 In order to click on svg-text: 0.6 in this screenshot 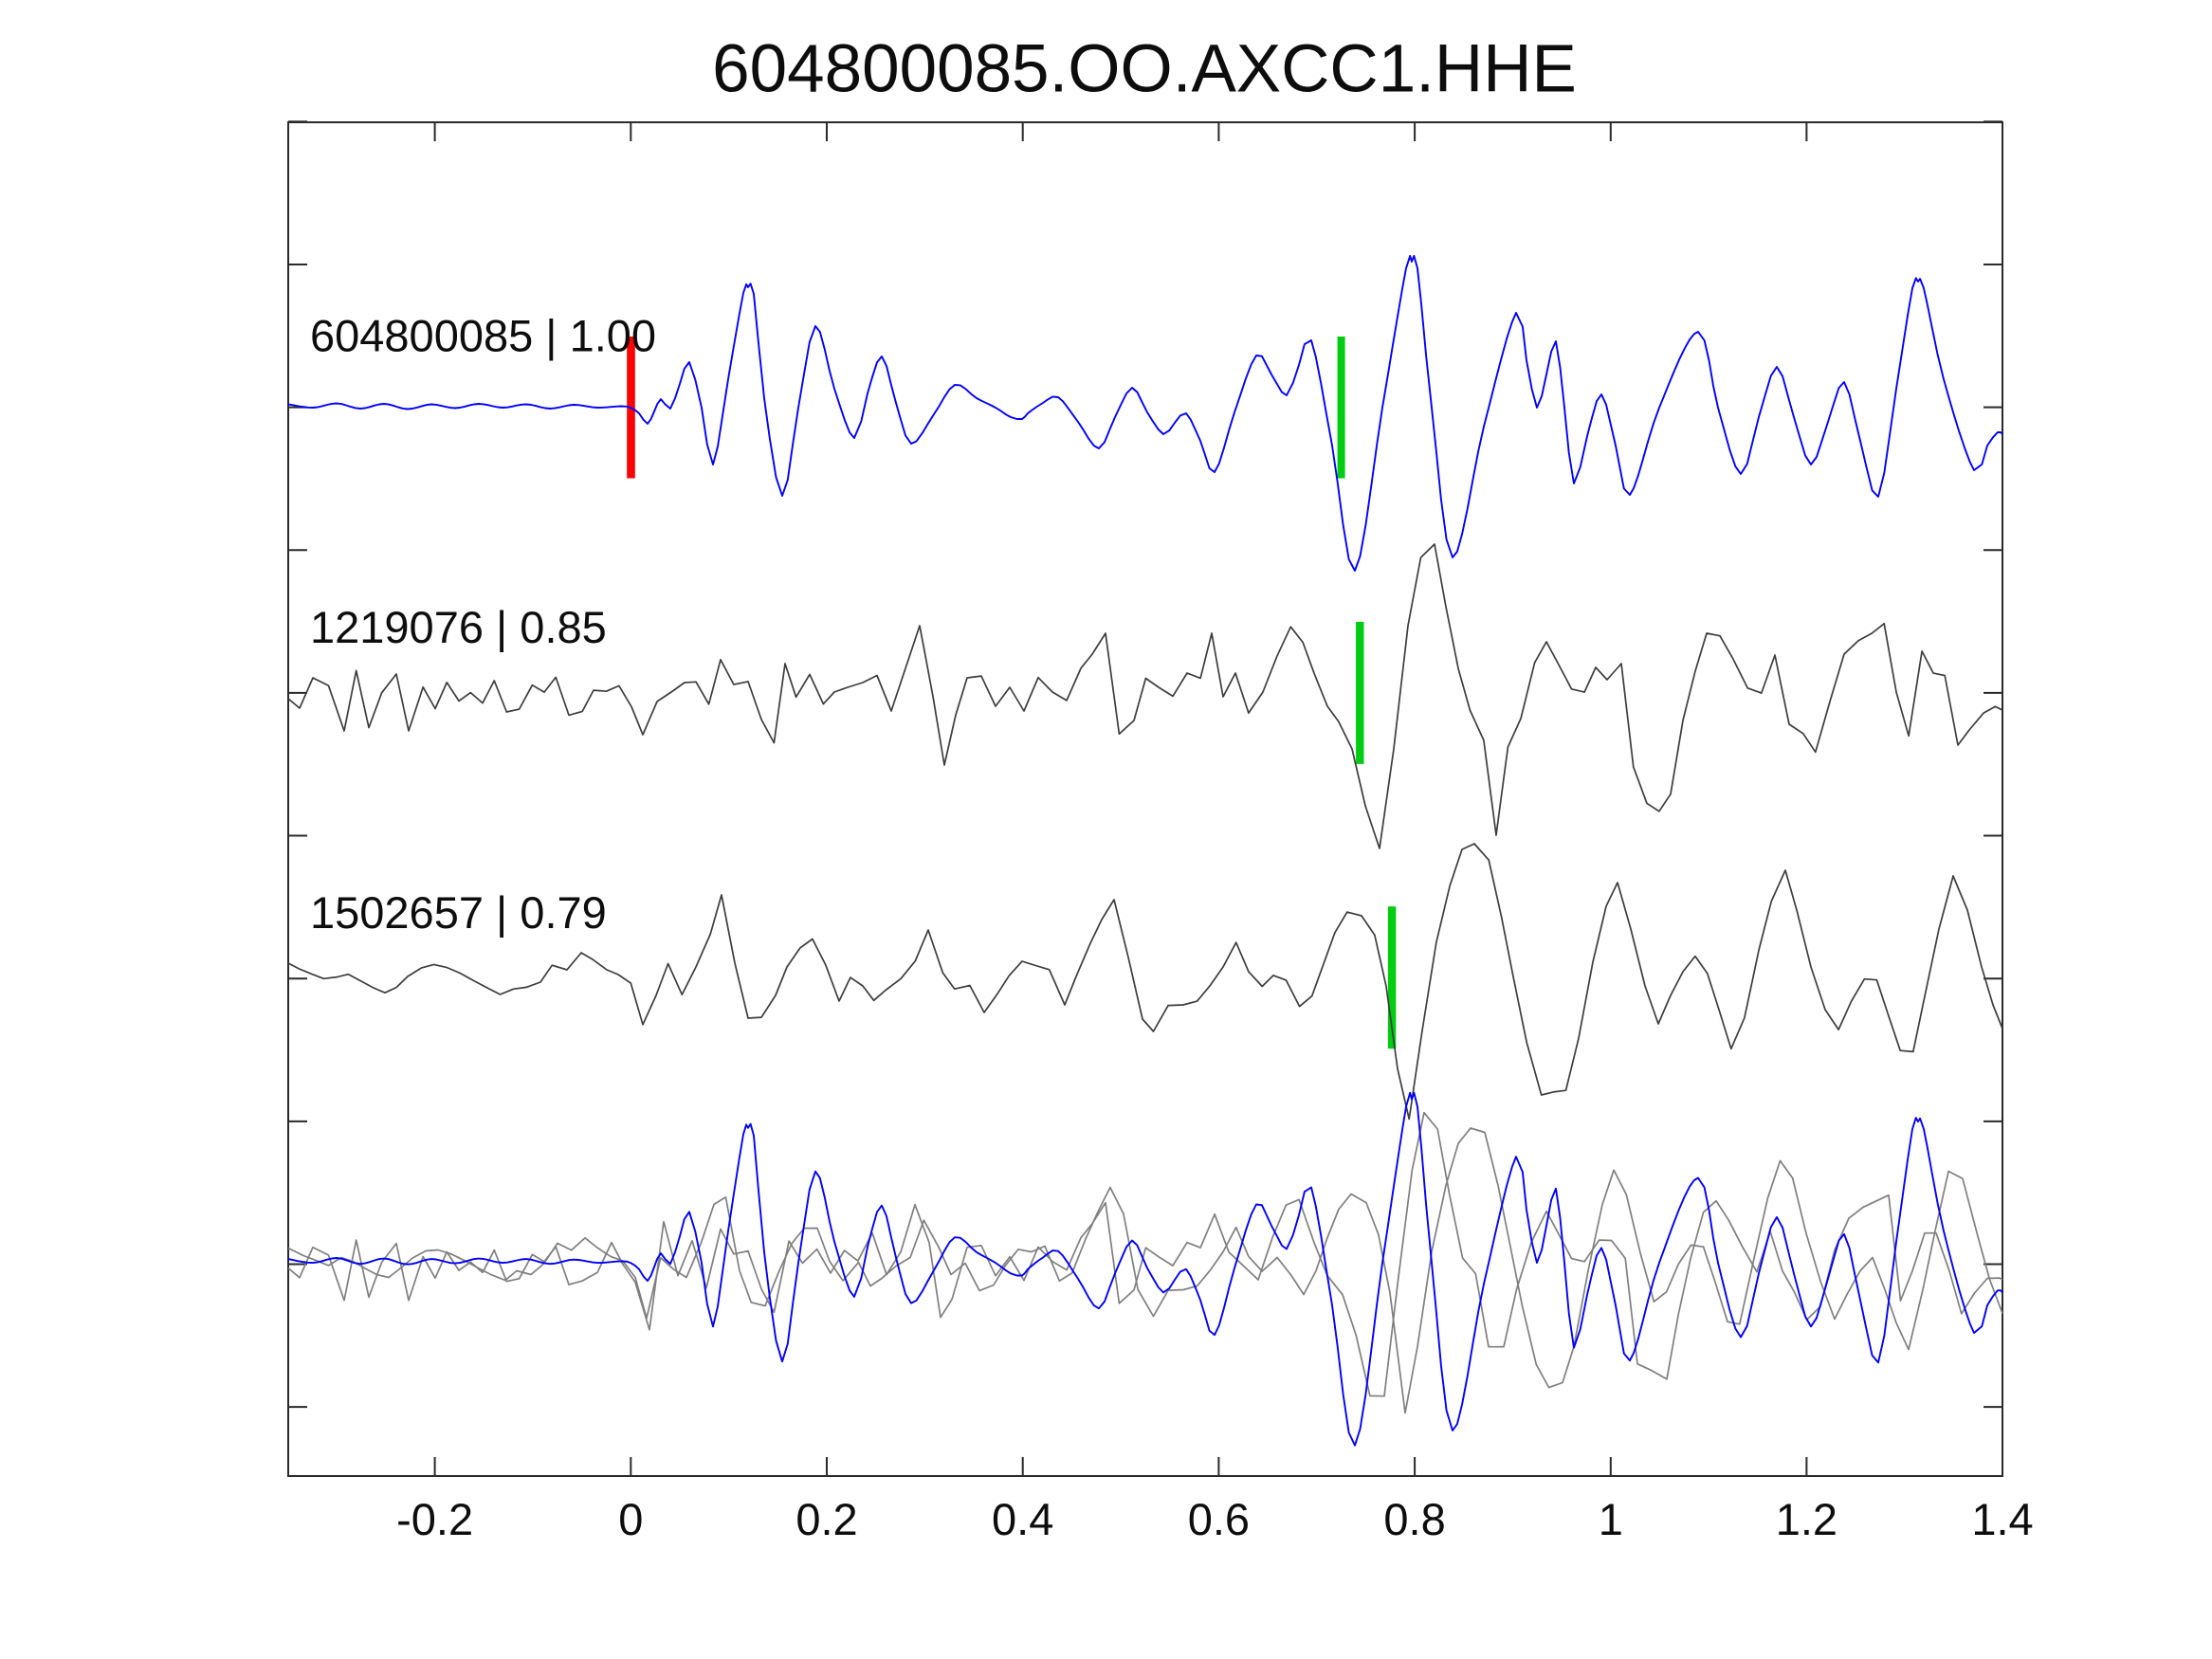, I will do `click(1219, 1519)`.